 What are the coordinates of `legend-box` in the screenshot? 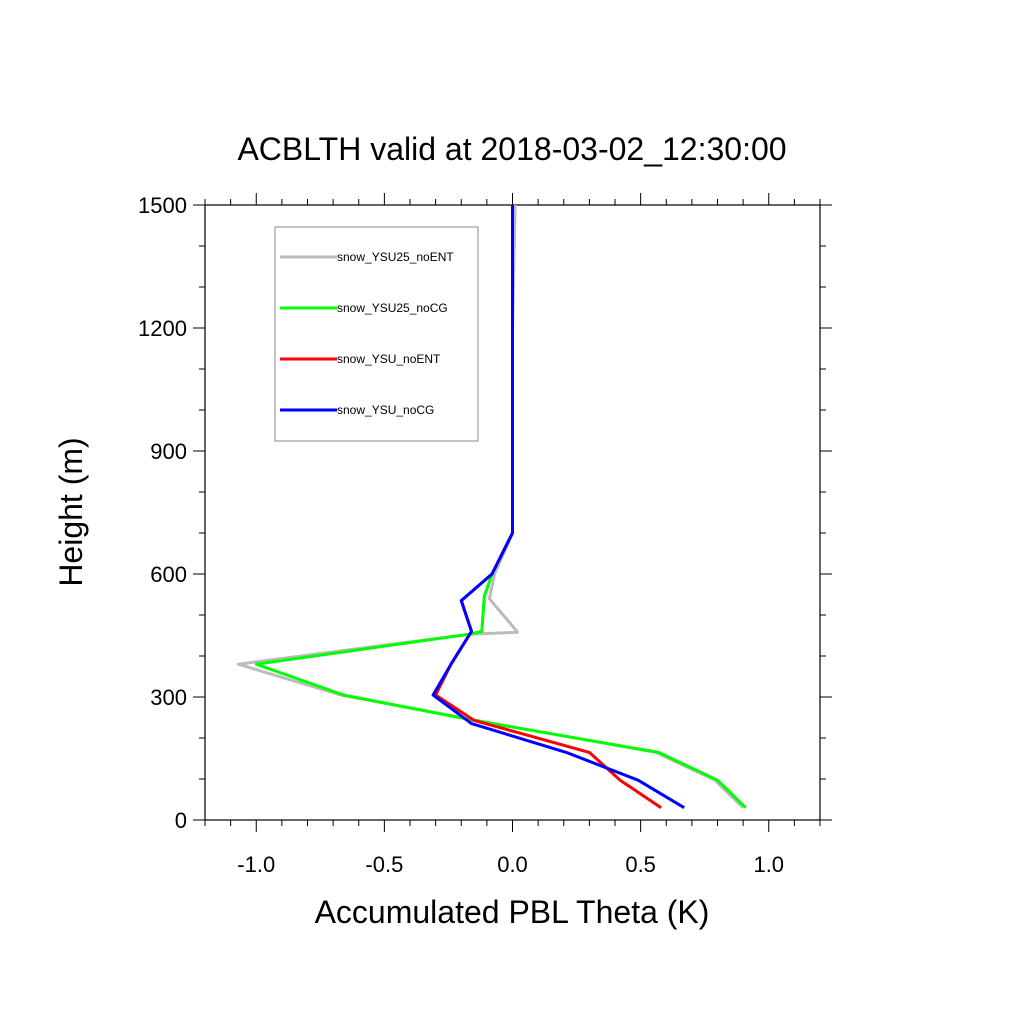 It's located at (376, 334).